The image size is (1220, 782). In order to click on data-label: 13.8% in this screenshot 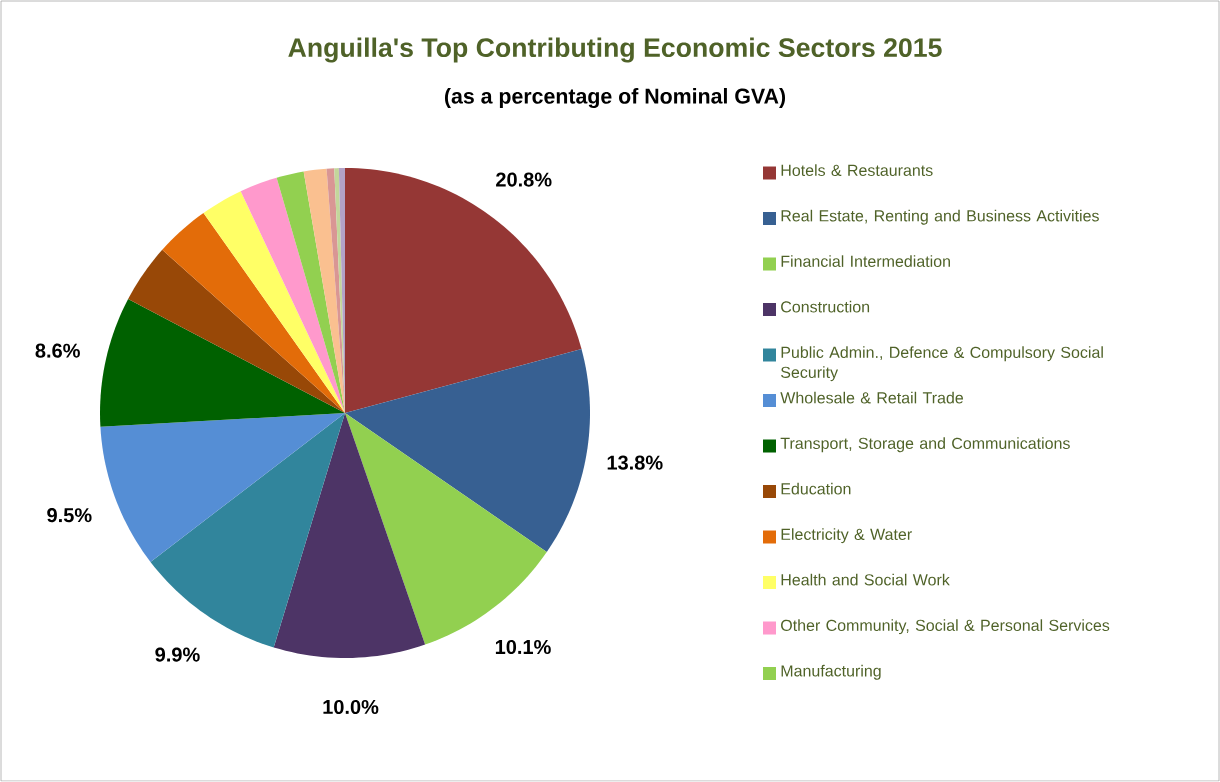, I will do `click(635, 462)`.